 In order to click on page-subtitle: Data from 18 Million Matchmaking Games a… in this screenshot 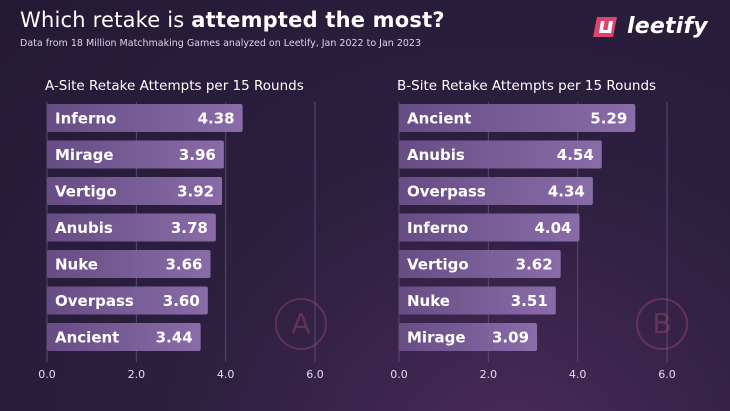, I will do `click(221, 43)`.